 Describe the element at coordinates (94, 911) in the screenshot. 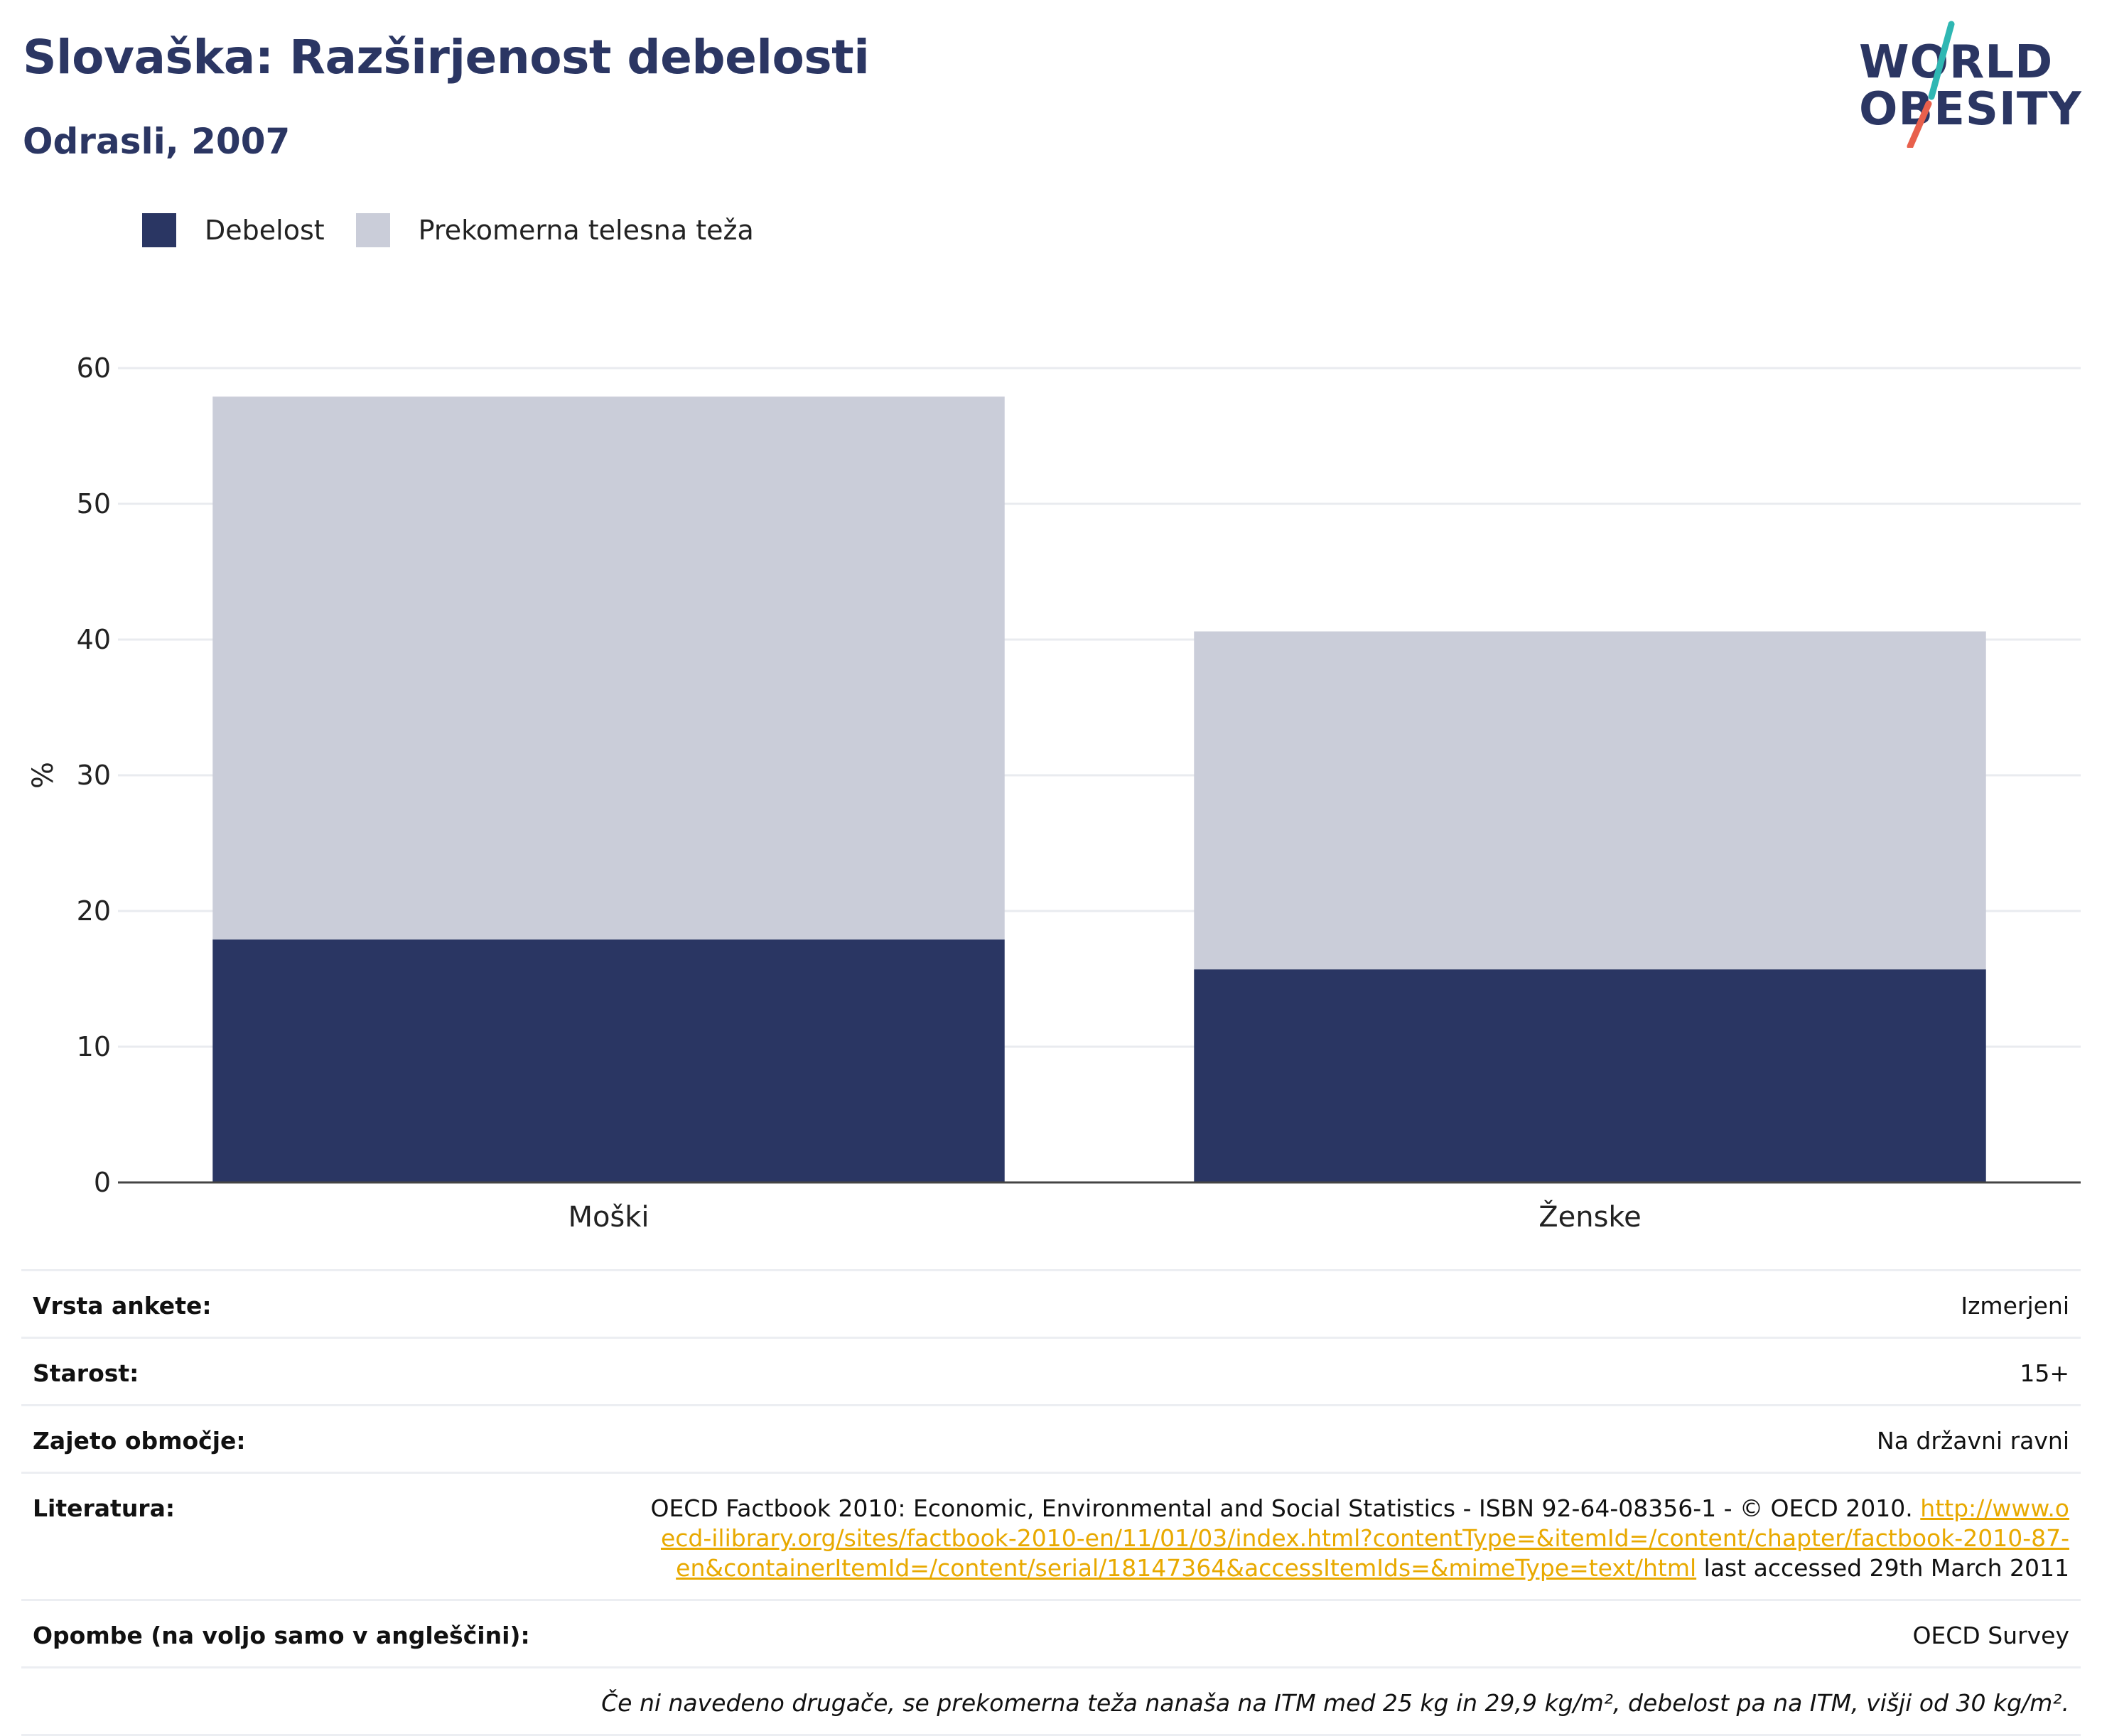

I see `y-tick-label: 20` at that location.